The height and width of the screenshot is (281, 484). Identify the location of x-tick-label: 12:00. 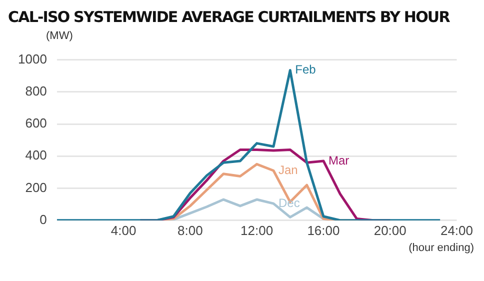
(257, 230).